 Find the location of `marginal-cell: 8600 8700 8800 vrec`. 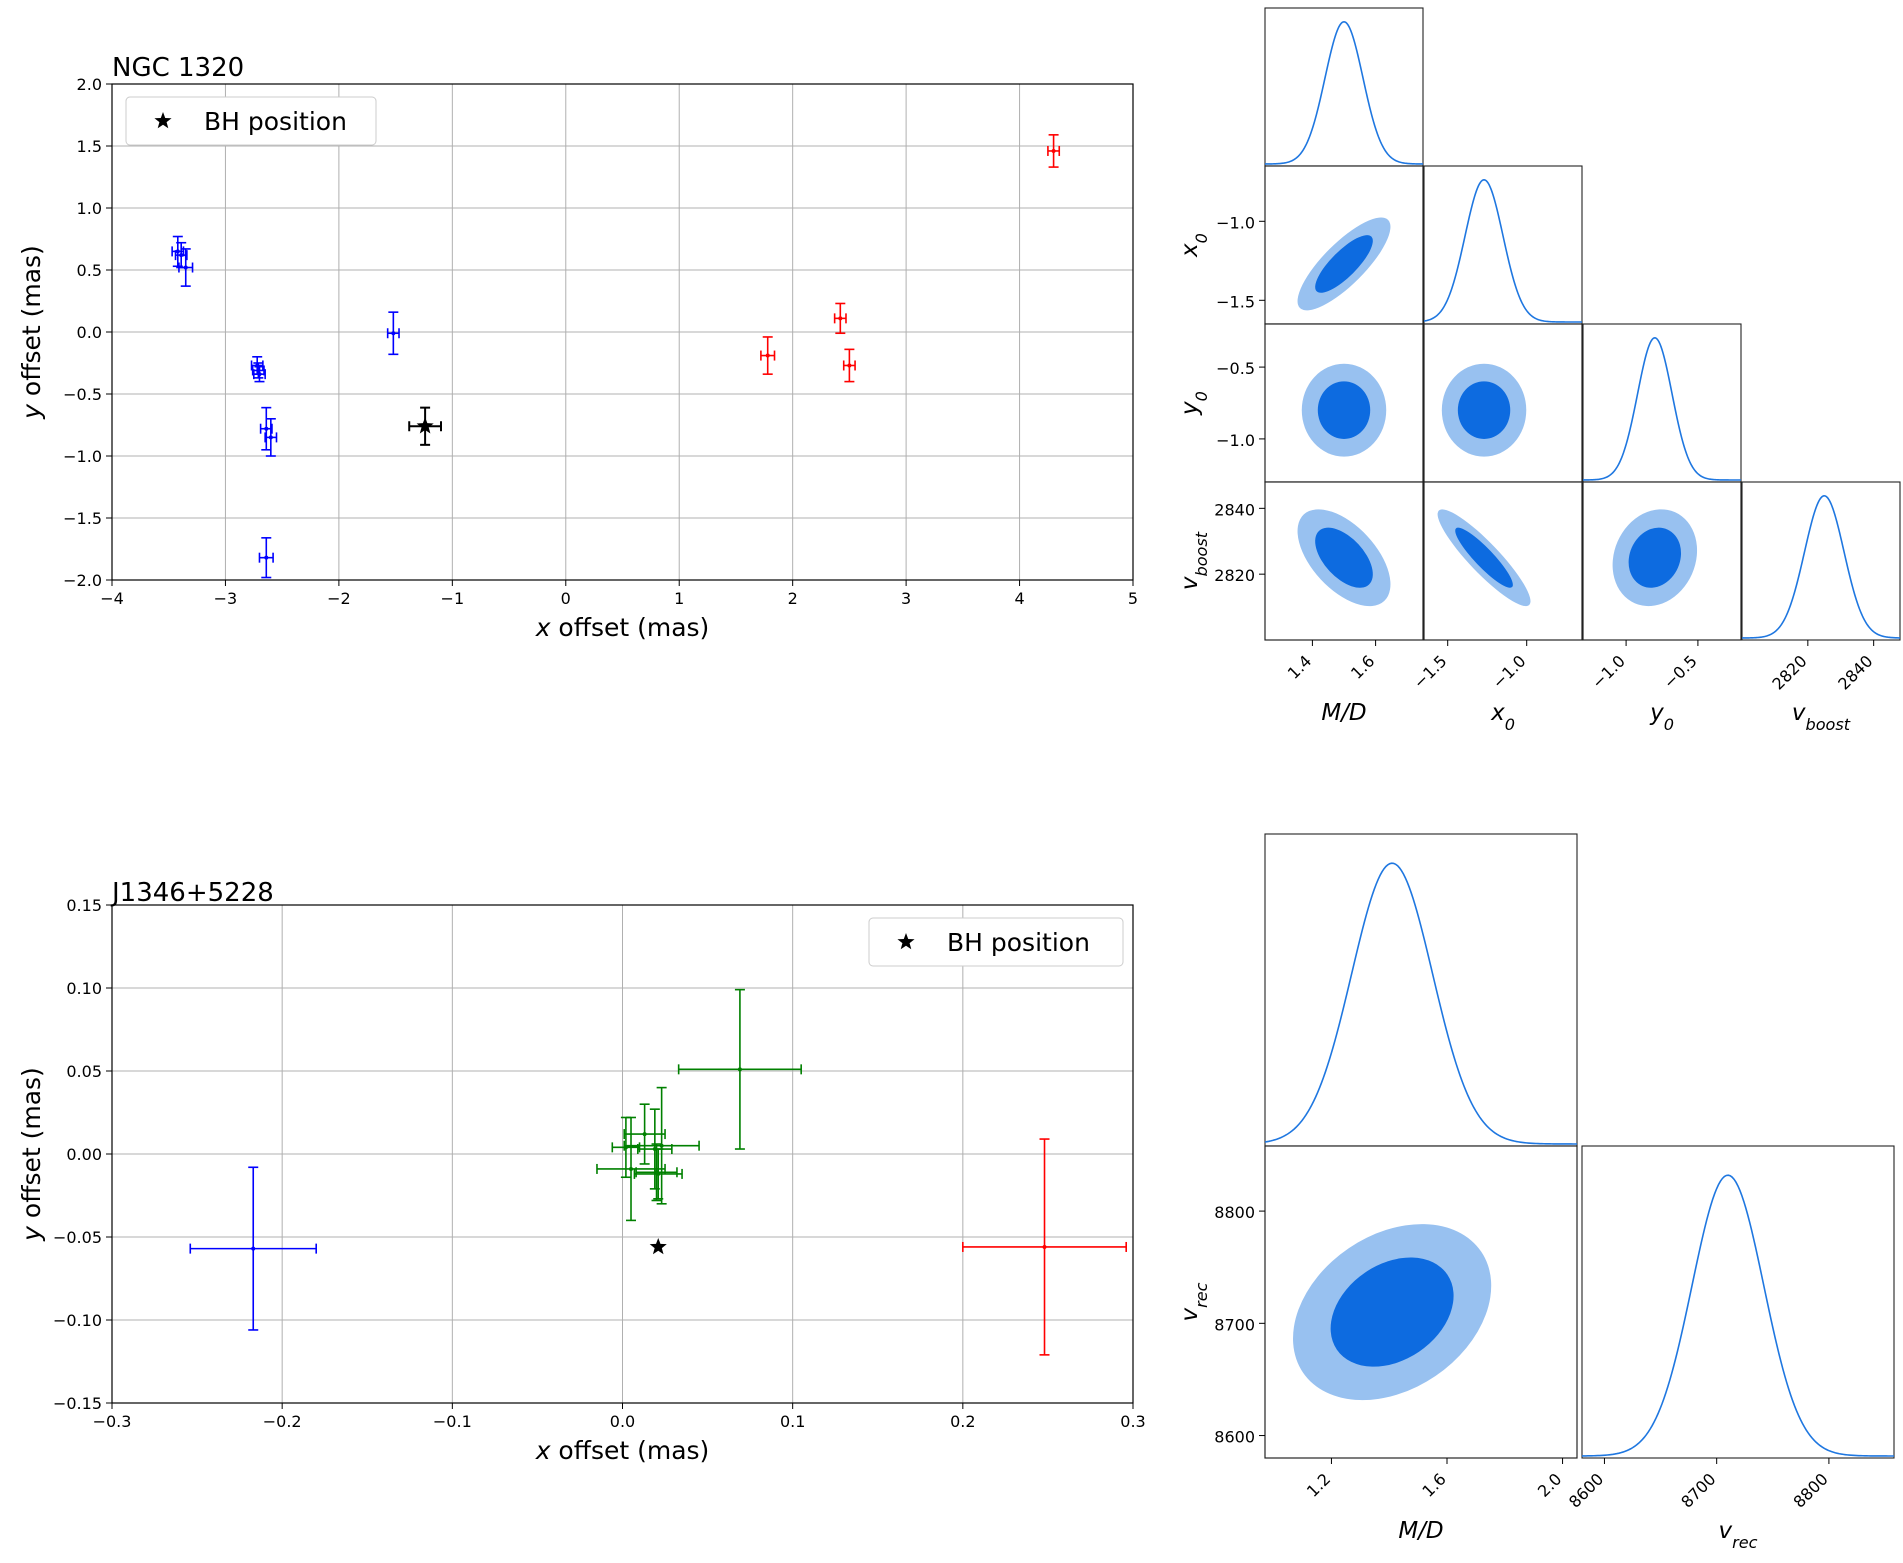

marginal-cell: 8600 8700 8800 vrec is located at coordinates (1730, 1348).